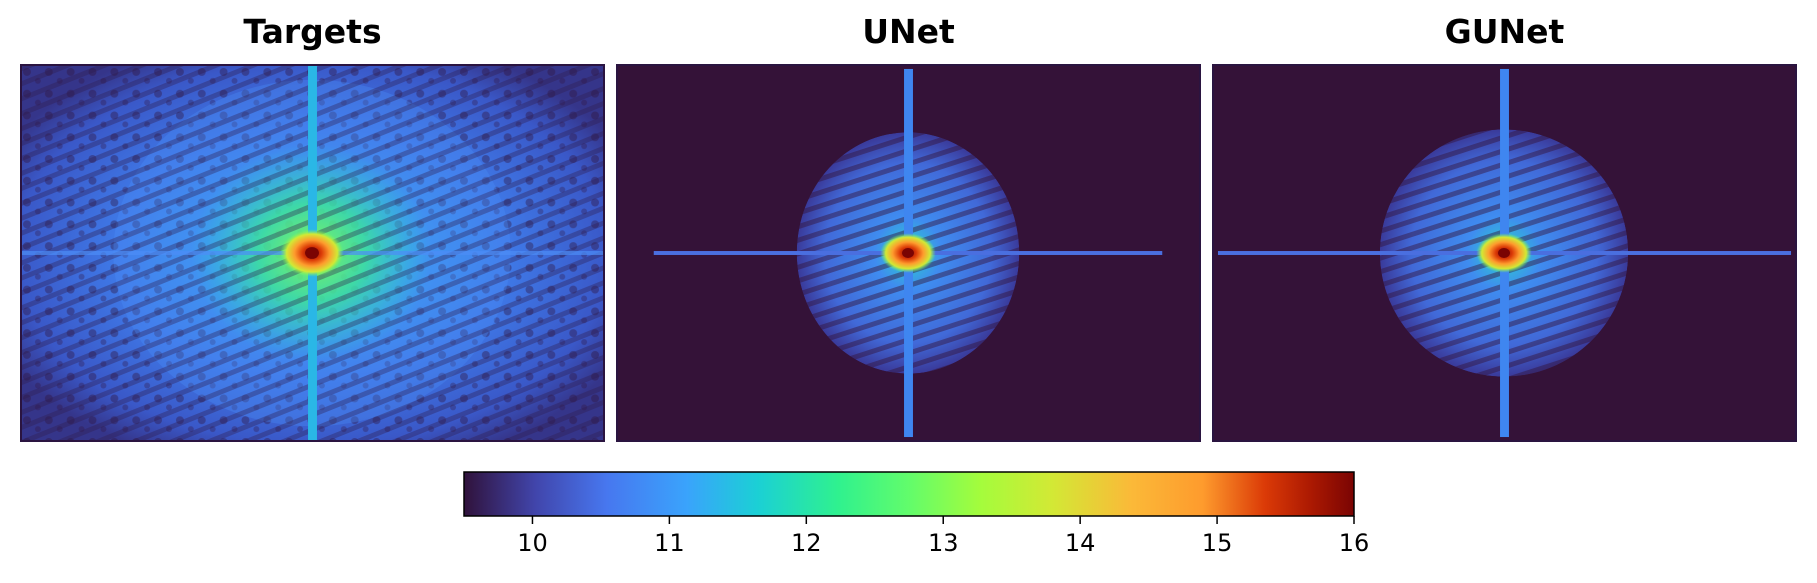 Image resolution: width=1817 pixels, height=583 pixels. Describe the element at coordinates (806, 543) in the screenshot. I see `colorbar-tick-label: 12` at that location.